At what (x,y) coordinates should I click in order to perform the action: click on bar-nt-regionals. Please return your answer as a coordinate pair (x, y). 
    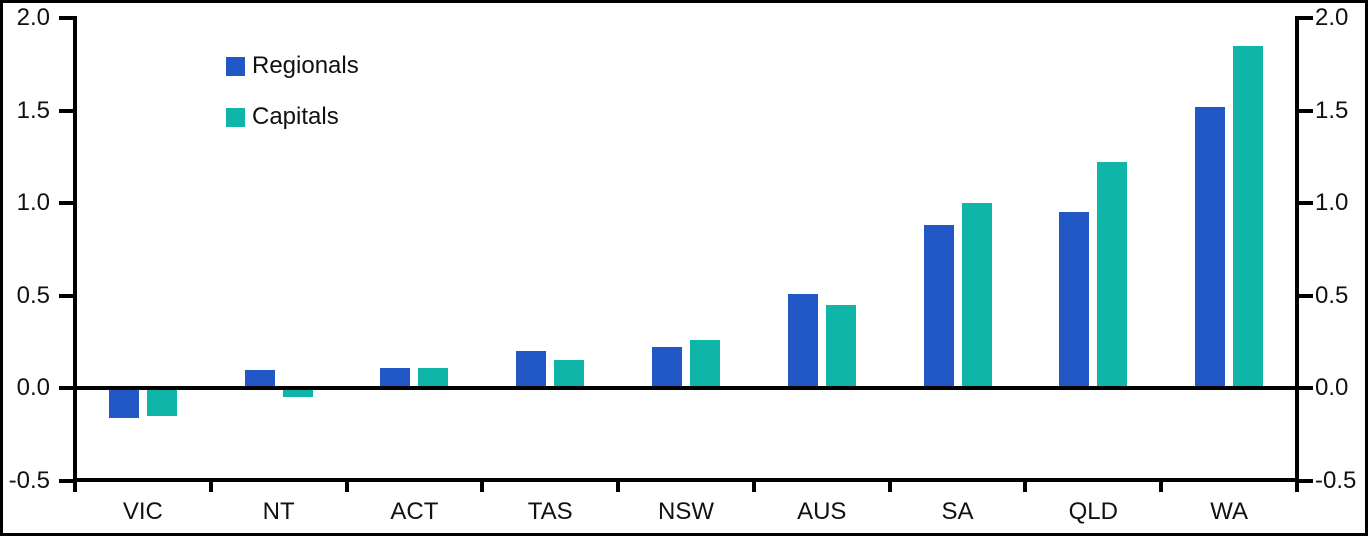
    Looking at the image, I should click on (259, 378).